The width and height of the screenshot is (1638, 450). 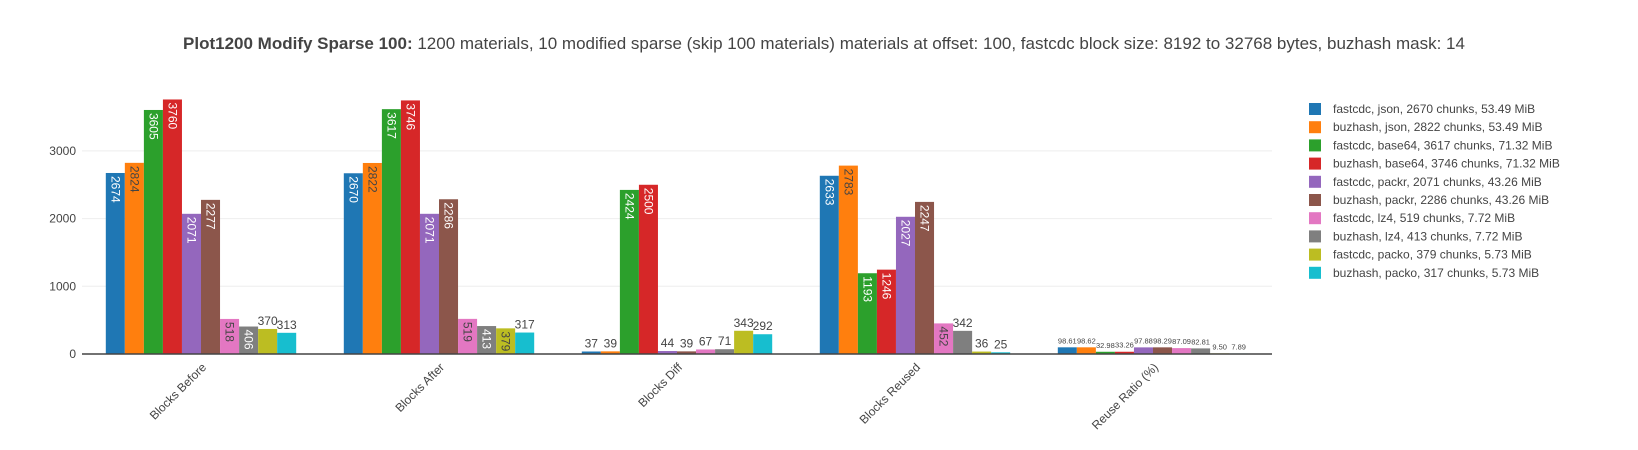 What do you see at coordinates (62, 151) in the screenshot?
I see `y-tick-label: 3000` at bounding box center [62, 151].